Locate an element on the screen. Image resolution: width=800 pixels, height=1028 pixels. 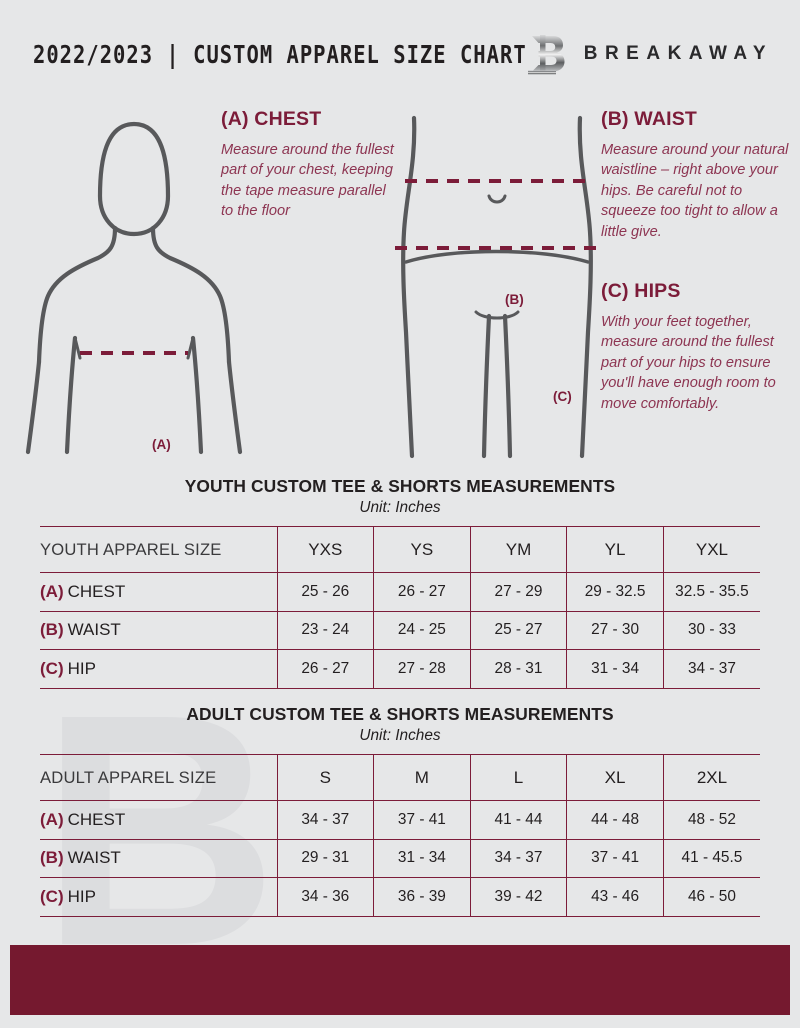
adult-row-hip-label: (C) HIP is located at coordinates (158, 897).